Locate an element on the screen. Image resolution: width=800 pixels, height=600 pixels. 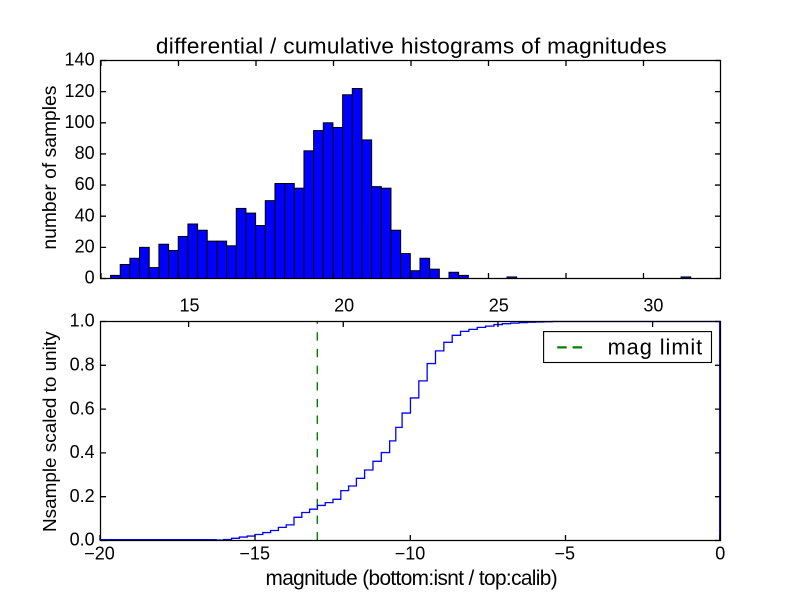
svg-text: −15 is located at coordinates (254, 554).